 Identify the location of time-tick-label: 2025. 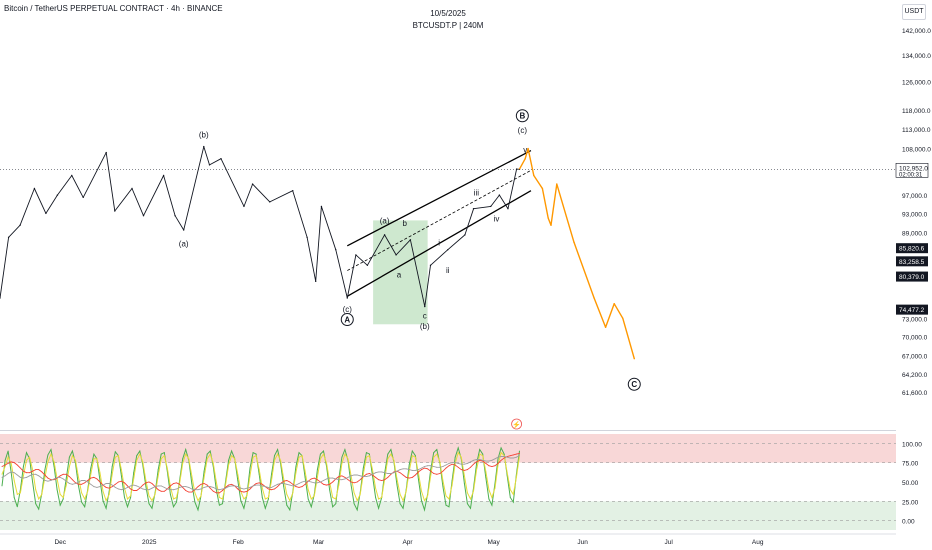
(149, 542).